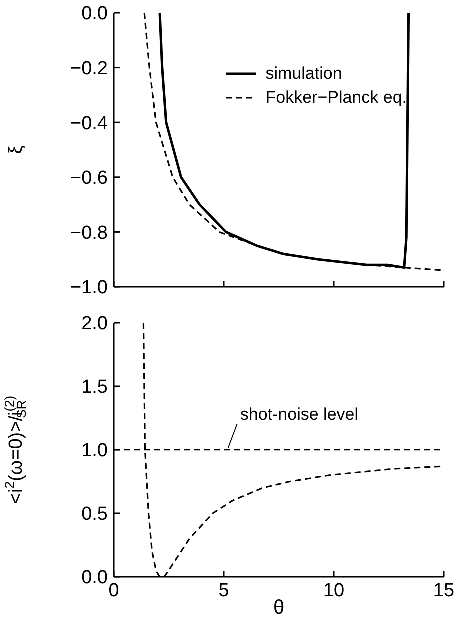  Describe the element at coordinates (336, 98) in the screenshot. I see `legend-label: Fokker−Planck eq.` at that location.